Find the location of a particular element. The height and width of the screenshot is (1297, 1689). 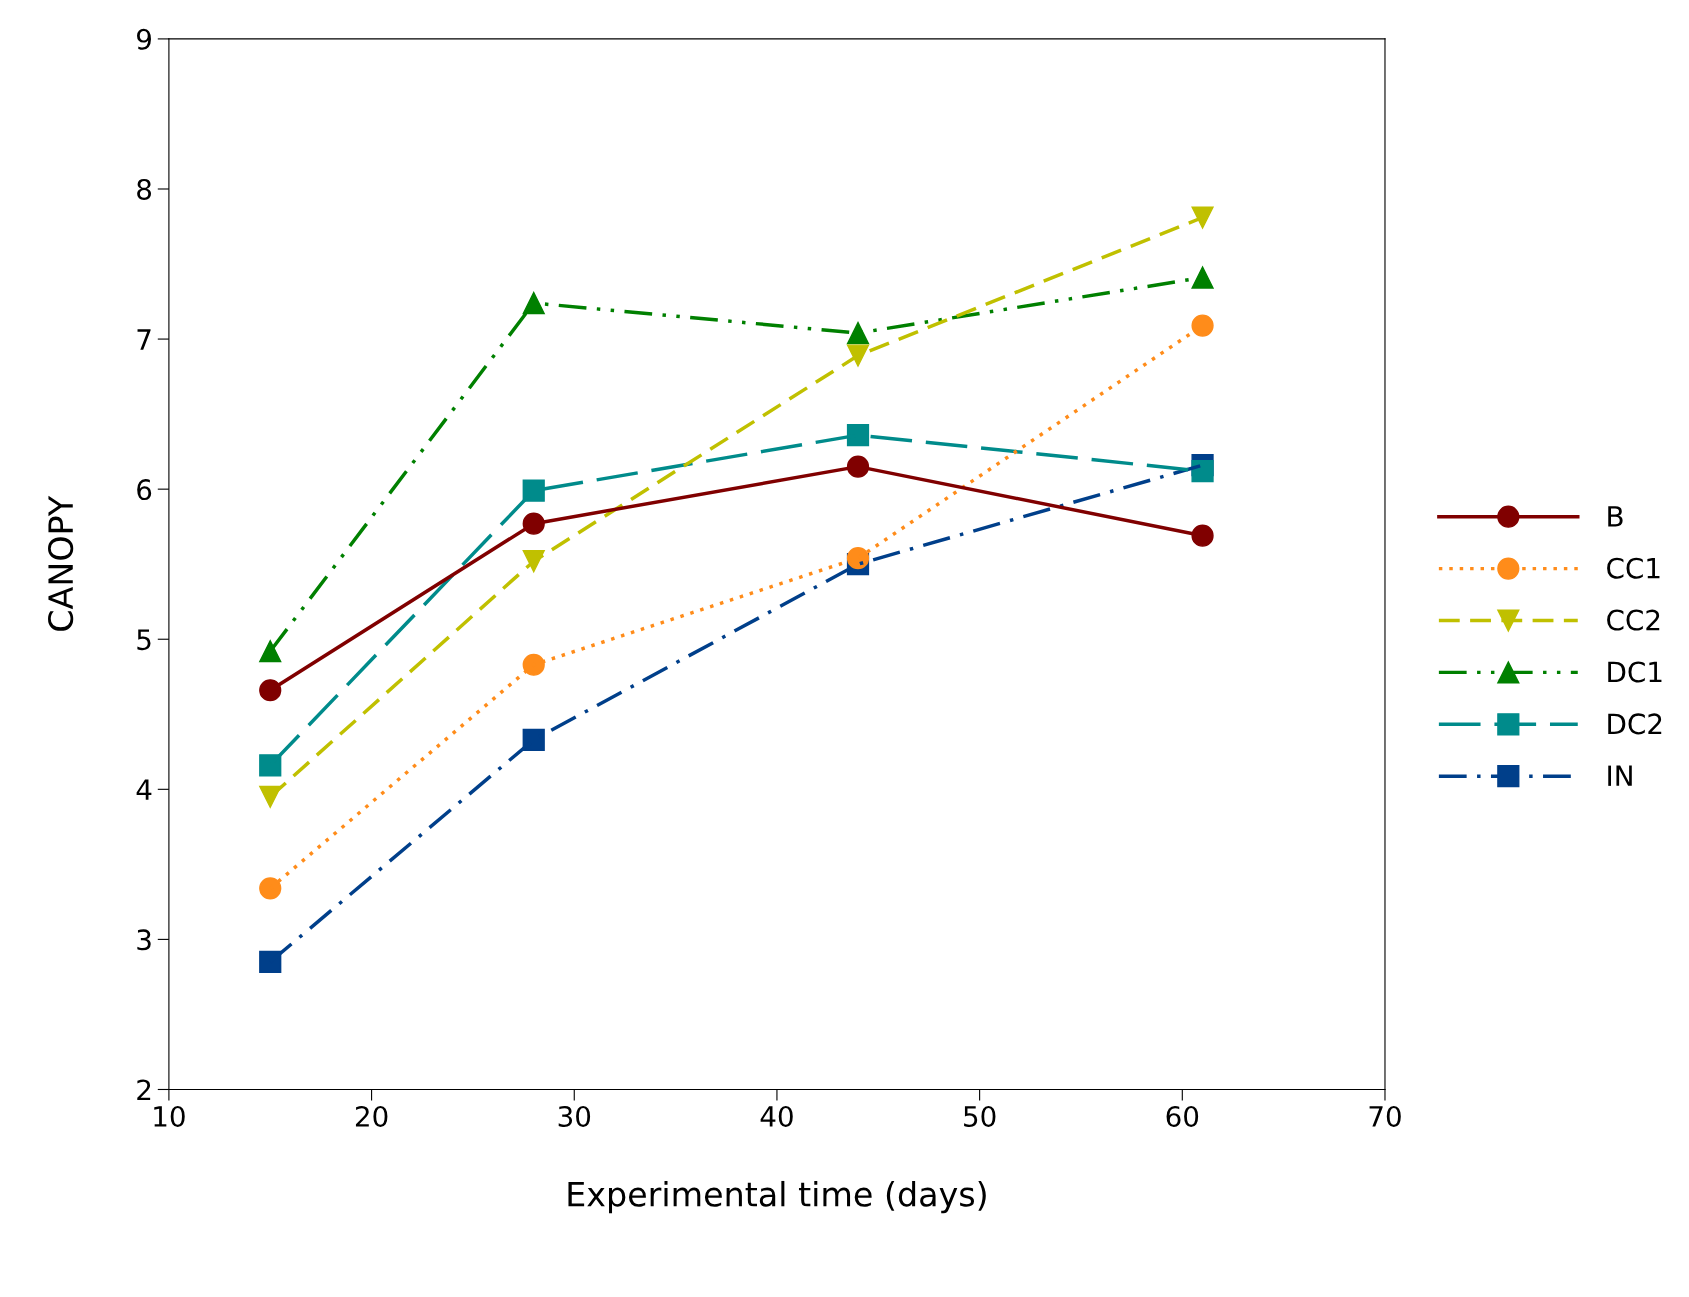

legend-label: CC2 is located at coordinates (1633, 620).